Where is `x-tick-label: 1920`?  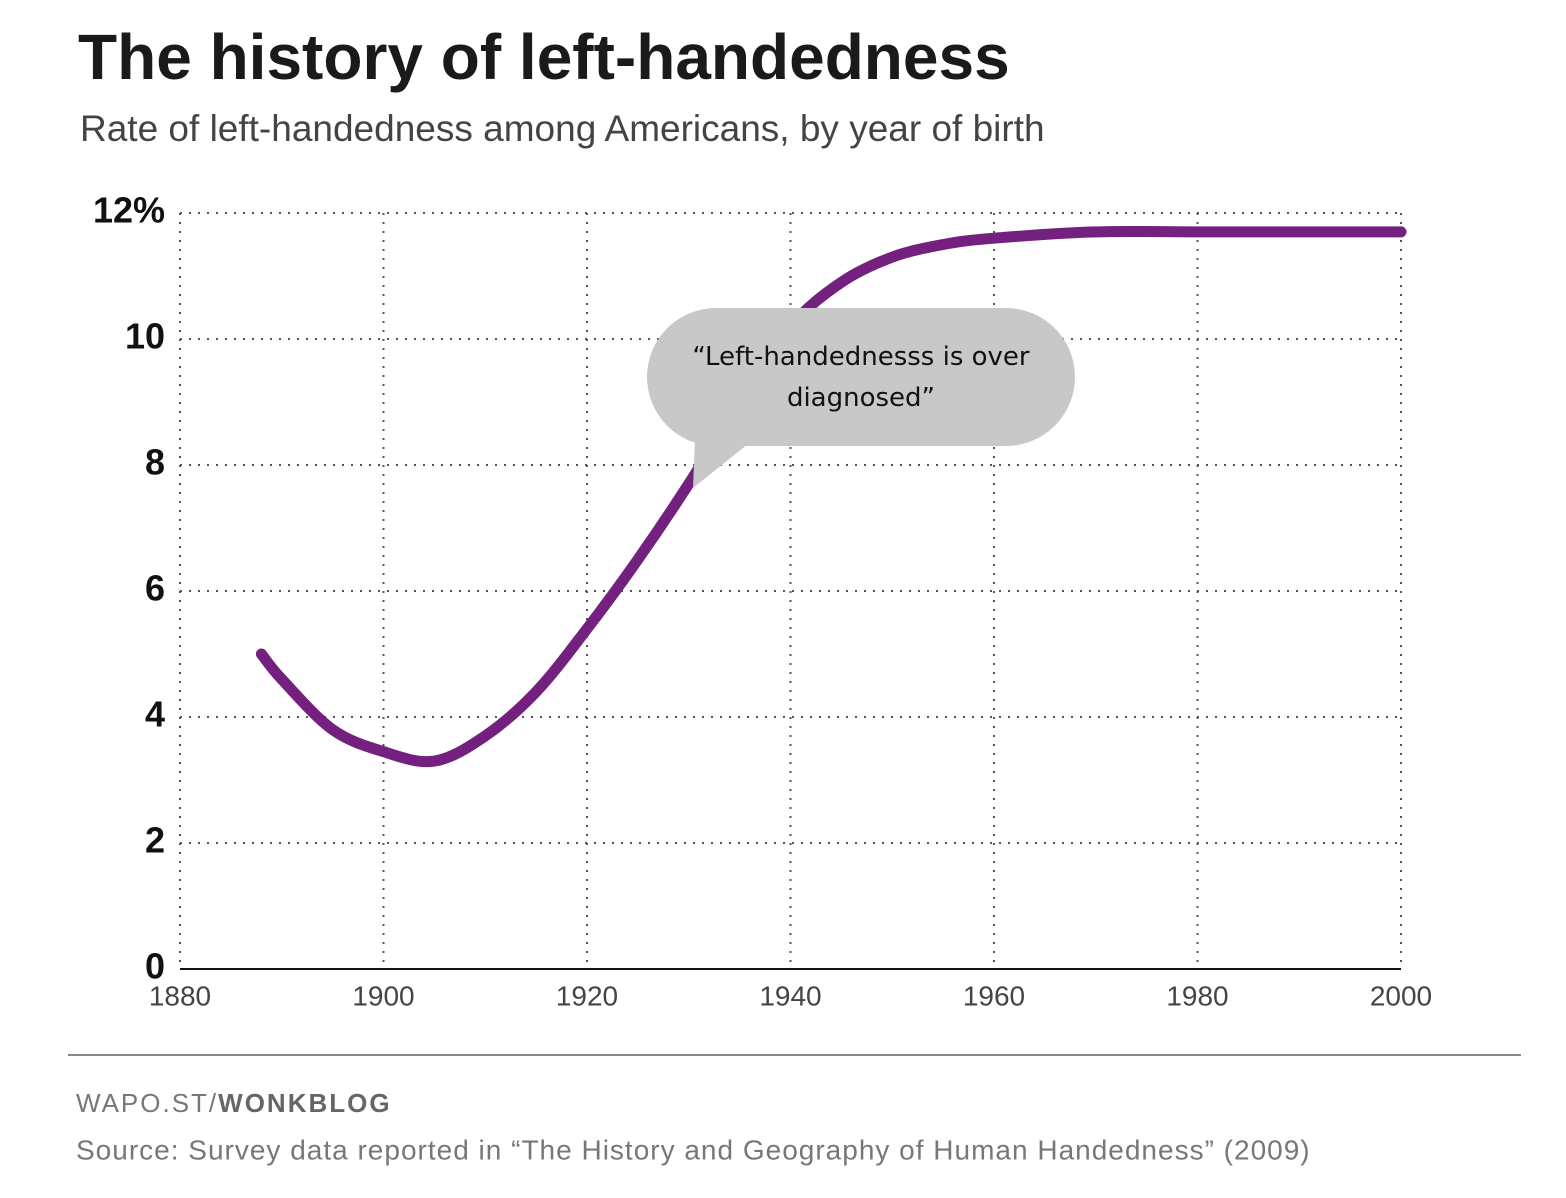 x-tick-label: 1920 is located at coordinates (587, 995).